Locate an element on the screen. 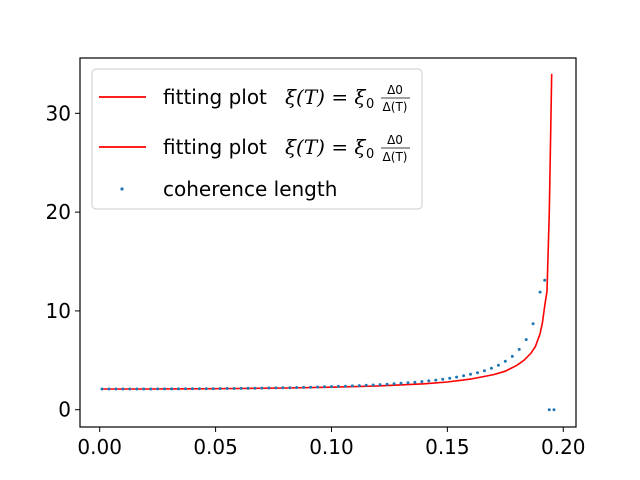 This screenshot has width=640, height=480. y-tick-label: 0 is located at coordinates (64, 410).